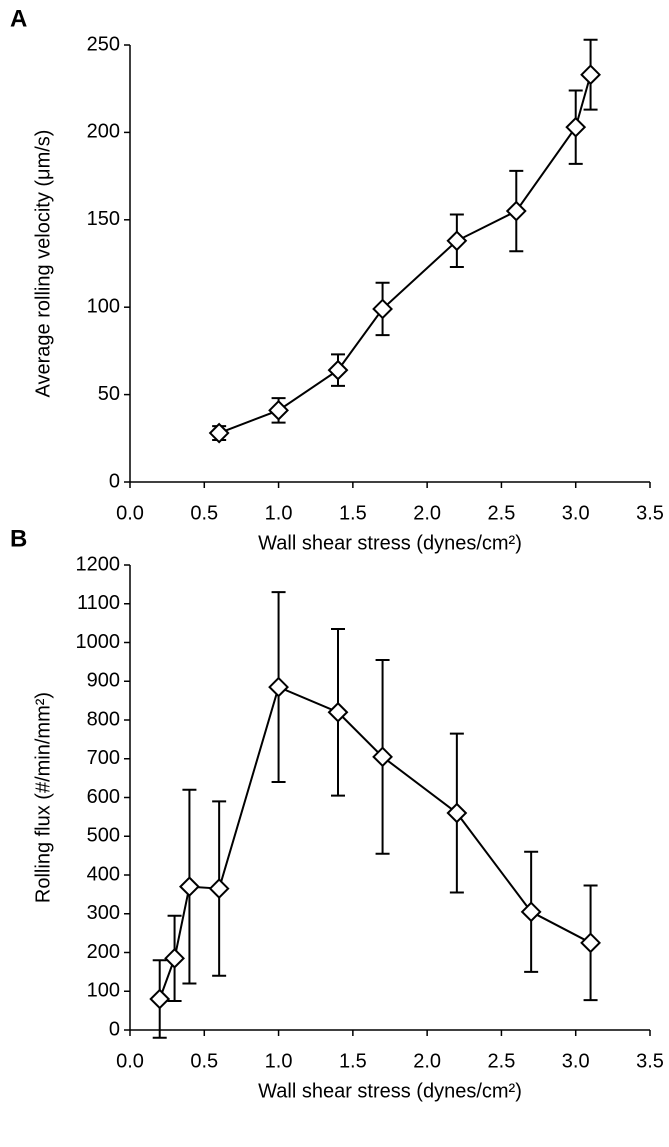 The height and width of the screenshot is (1147, 669). I want to click on y-axis-label: Rolling flux (#/min/mm²), so click(43, 797).